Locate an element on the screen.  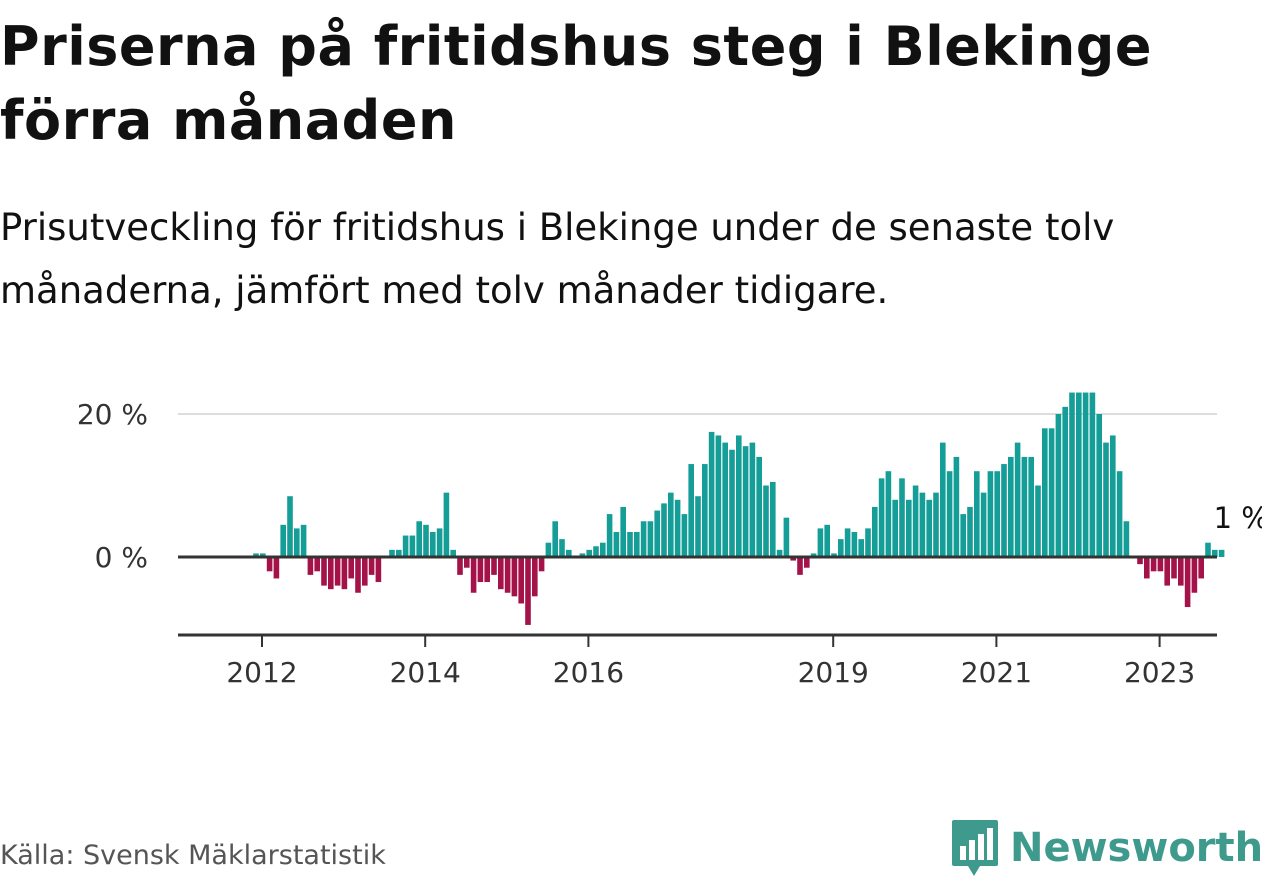
source-note: Källa: Svensk Mäklarstatistik is located at coordinates (193, 855).